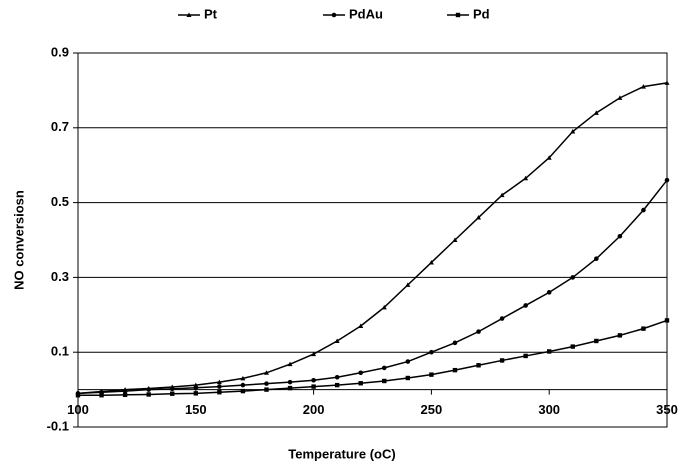 This screenshot has width=684, height=470. I want to click on y-tick-label: 0.9, so click(60, 51).